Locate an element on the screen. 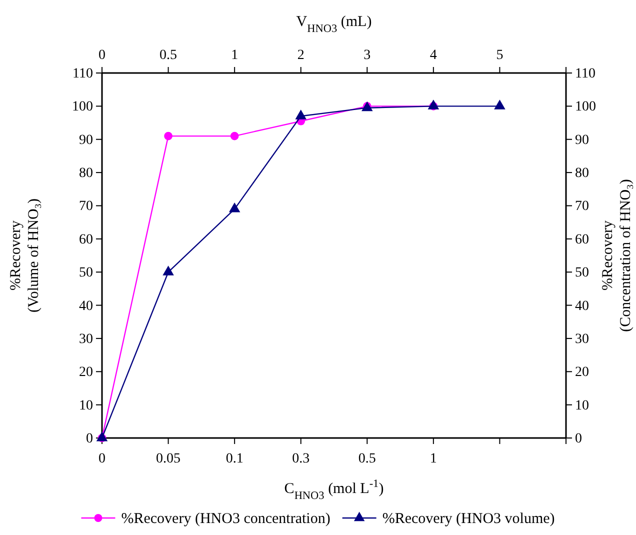 The height and width of the screenshot is (535, 636). text: 5 is located at coordinates (500, 55).